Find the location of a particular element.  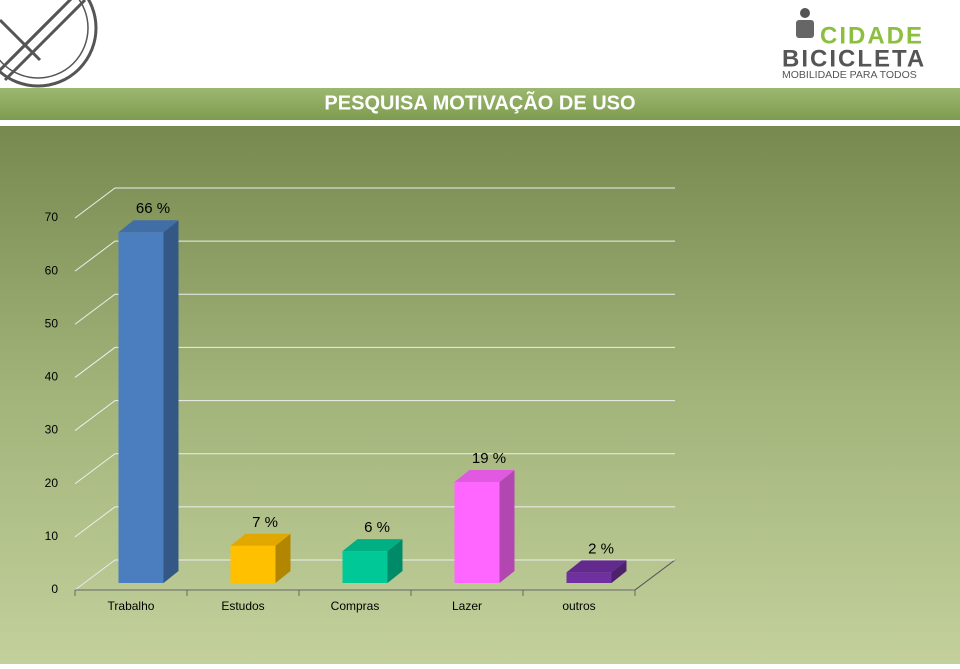

x-tick-label: Estudos is located at coordinates (242, 606).